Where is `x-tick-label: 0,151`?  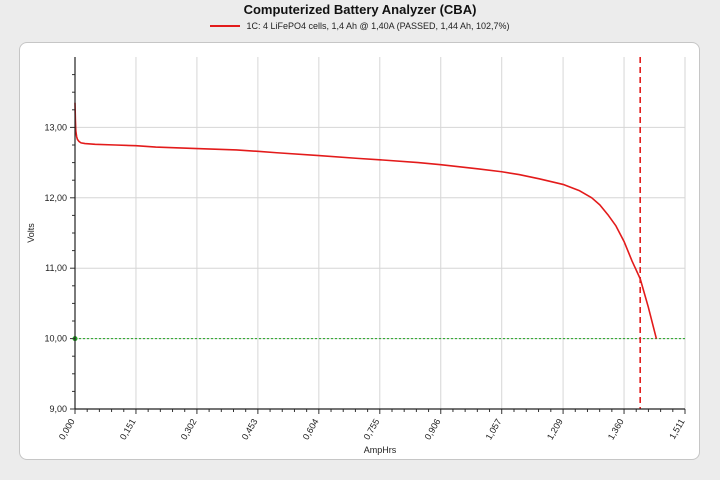
x-tick-label: 0,151 is located at coordinates (128, 429).